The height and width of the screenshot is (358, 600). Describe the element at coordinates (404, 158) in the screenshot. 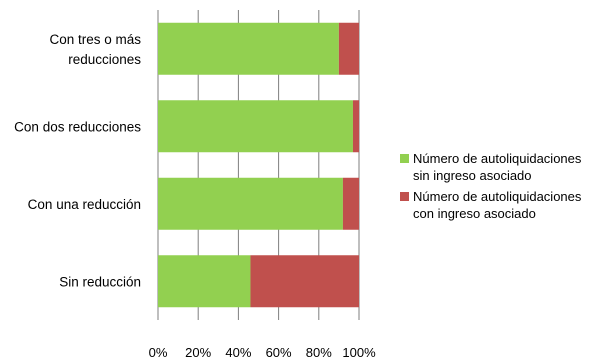

I see `legend-swatch-sin-ingreso` at that location.